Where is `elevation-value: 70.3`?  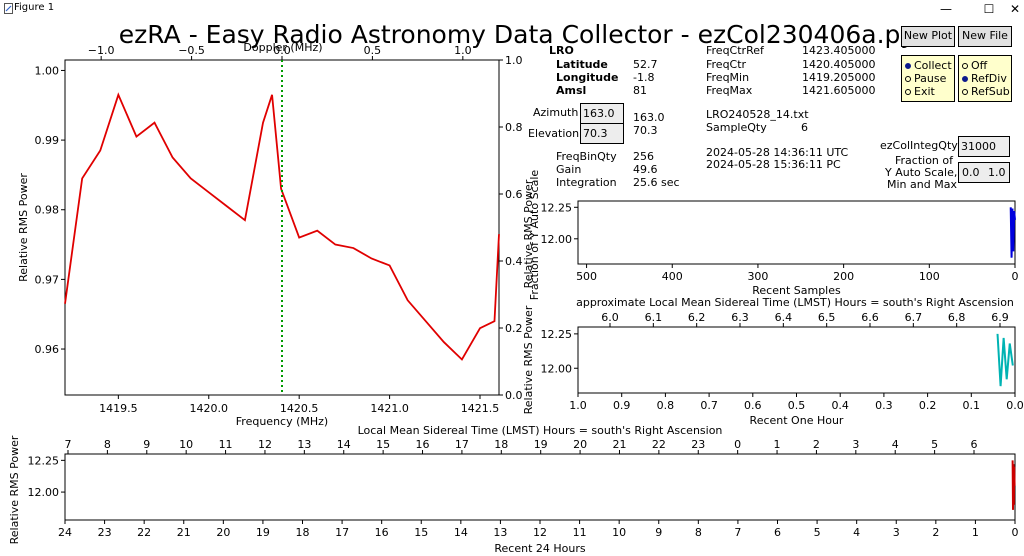 elevation-value: 70.3 is located at coordinates (645, 130).